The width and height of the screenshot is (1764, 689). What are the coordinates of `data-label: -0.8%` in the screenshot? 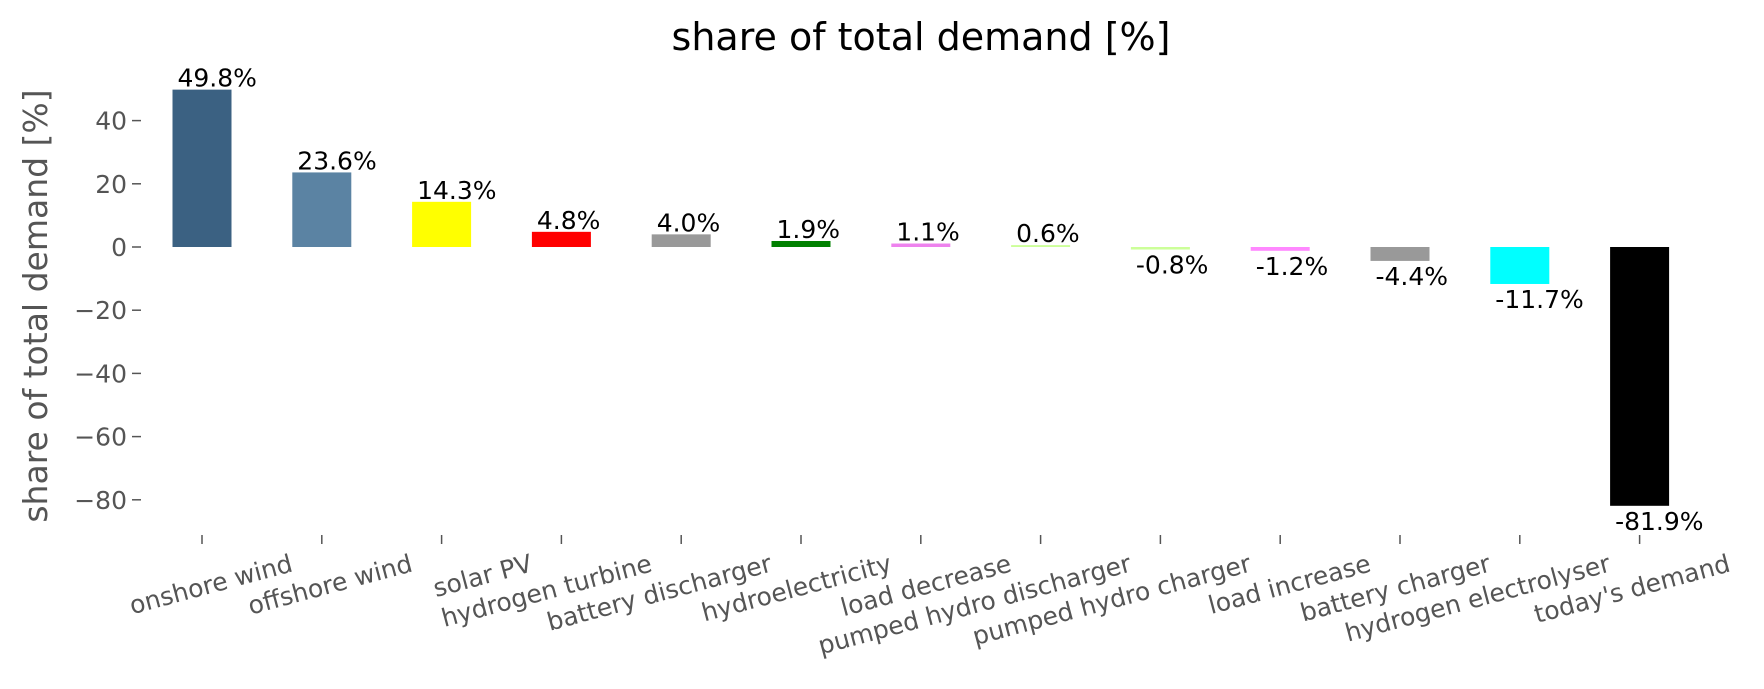 It's located at (1172, 265).